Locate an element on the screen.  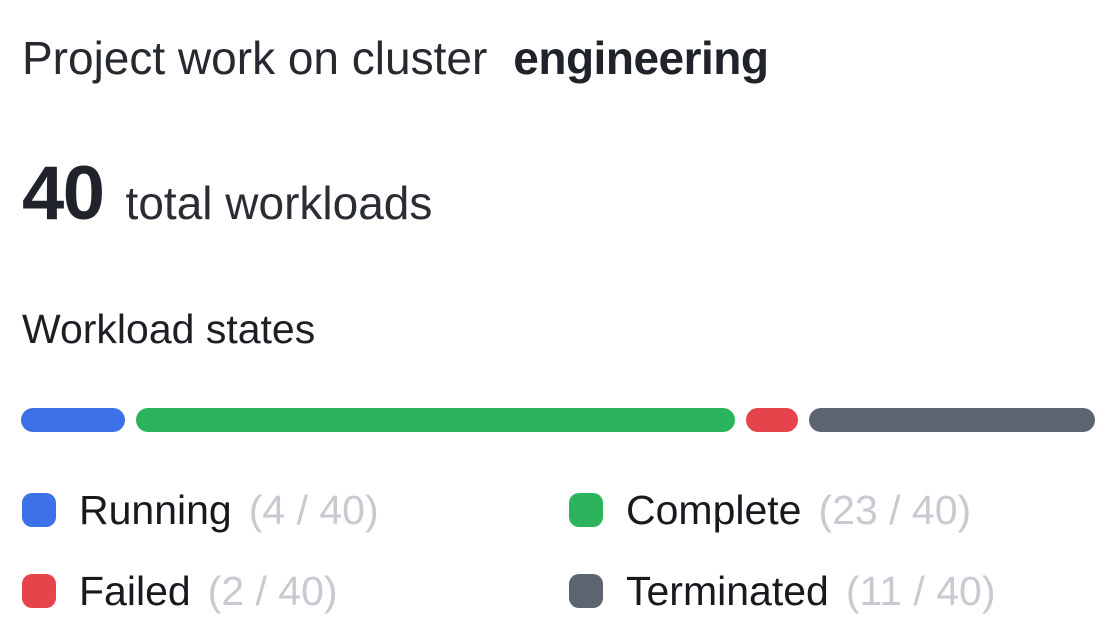
bar-segment-running is located at coordinates (73, 420).